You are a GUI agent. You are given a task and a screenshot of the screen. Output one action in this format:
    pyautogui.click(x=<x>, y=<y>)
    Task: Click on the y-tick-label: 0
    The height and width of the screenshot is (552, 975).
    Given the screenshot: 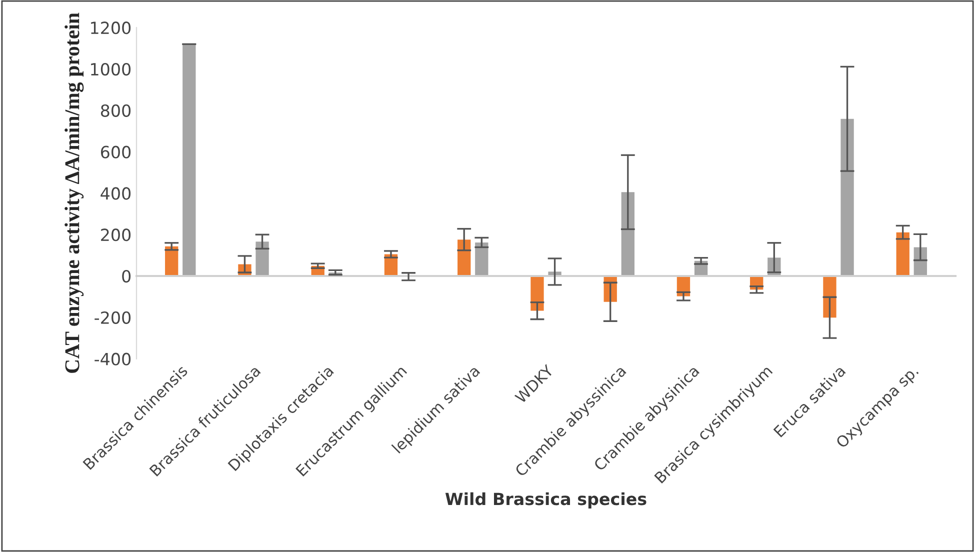 What is the action you would take?
    pyautogui.click(x=126, y=276)
    